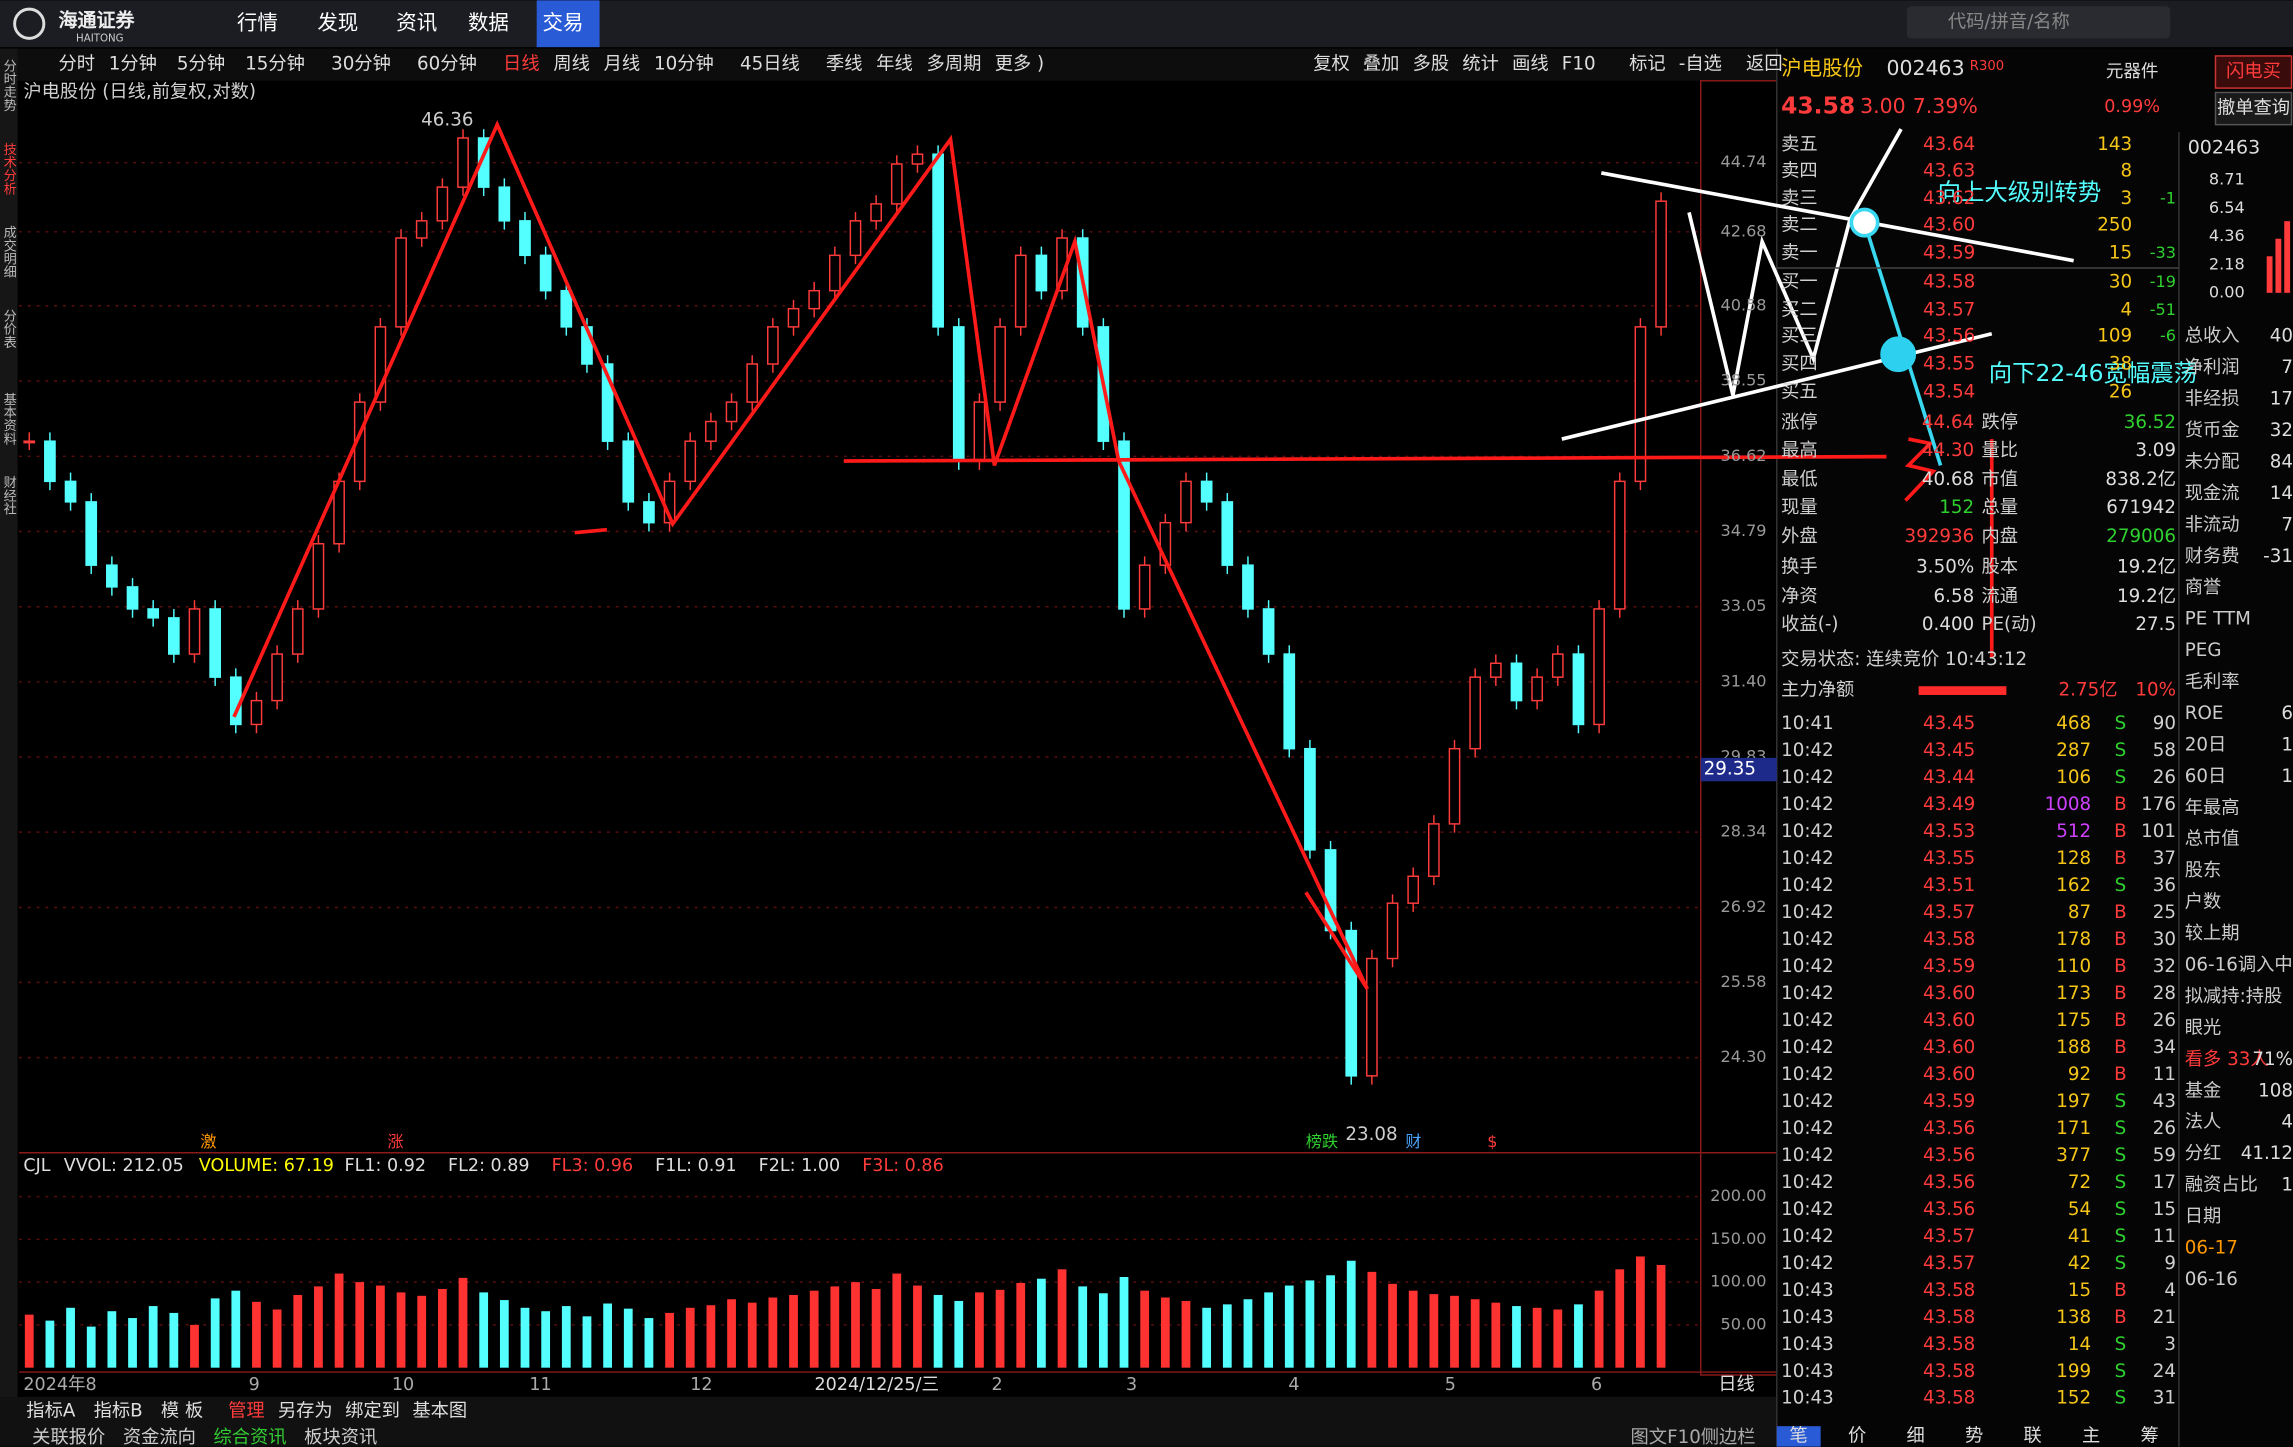 The height and width of the screenshot is (1447, 2293). Describe the element at coordinates (1728, 1437) in the screenshot. I see `sidebar-tab: 侧边栏` at that location.